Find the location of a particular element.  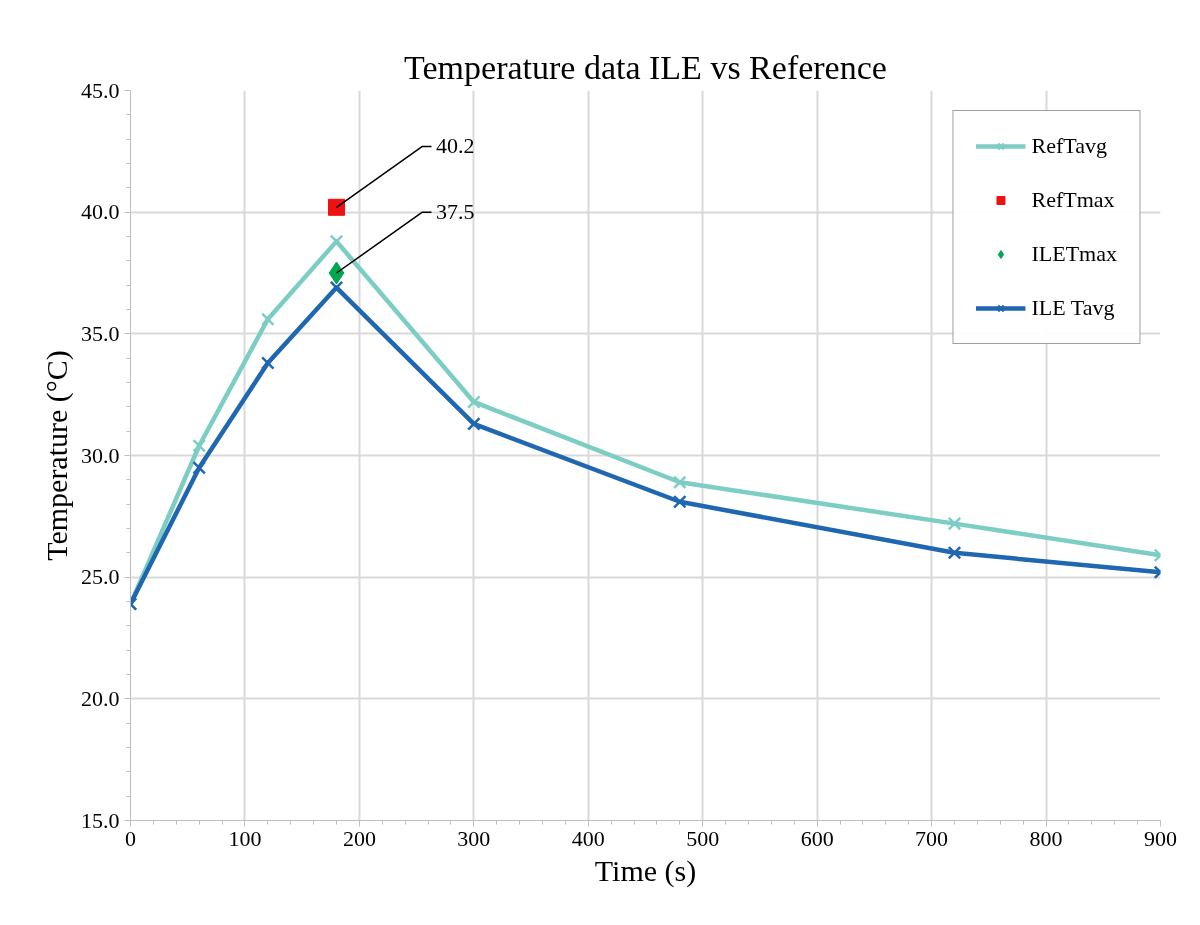

legend-label: ILETmax is located at coordinates (1074, 254).